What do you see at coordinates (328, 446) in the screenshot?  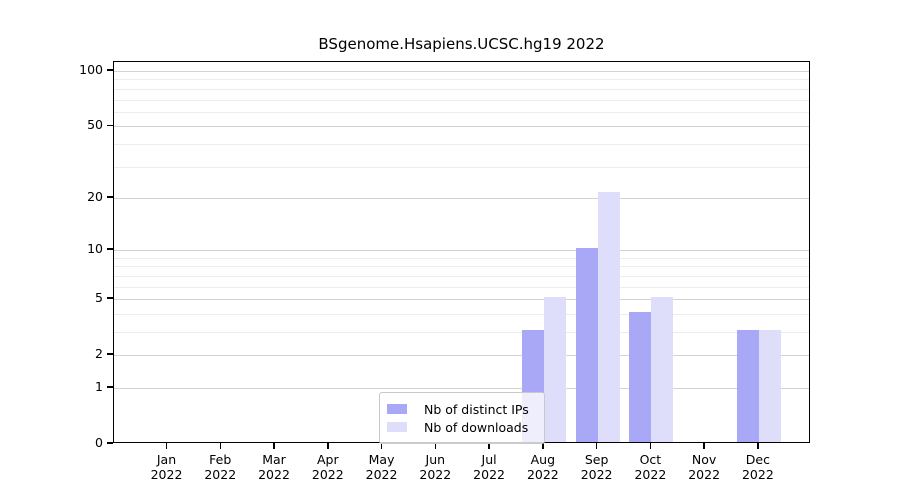 I see `x-tick-apr` at bounding box center [328, 446].